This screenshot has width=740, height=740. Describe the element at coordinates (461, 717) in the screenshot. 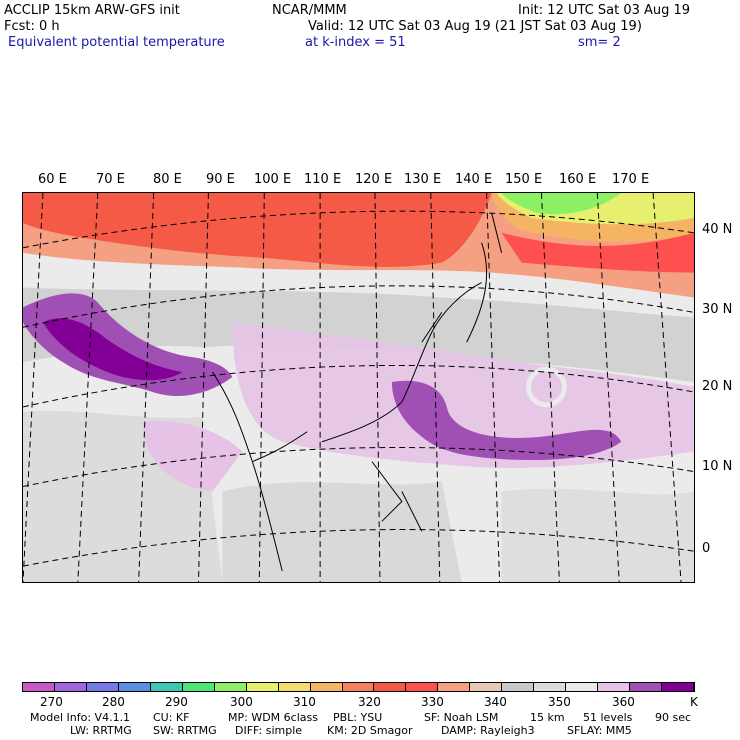

I see `sf-scheme: SF: Noah LSM` at that location.